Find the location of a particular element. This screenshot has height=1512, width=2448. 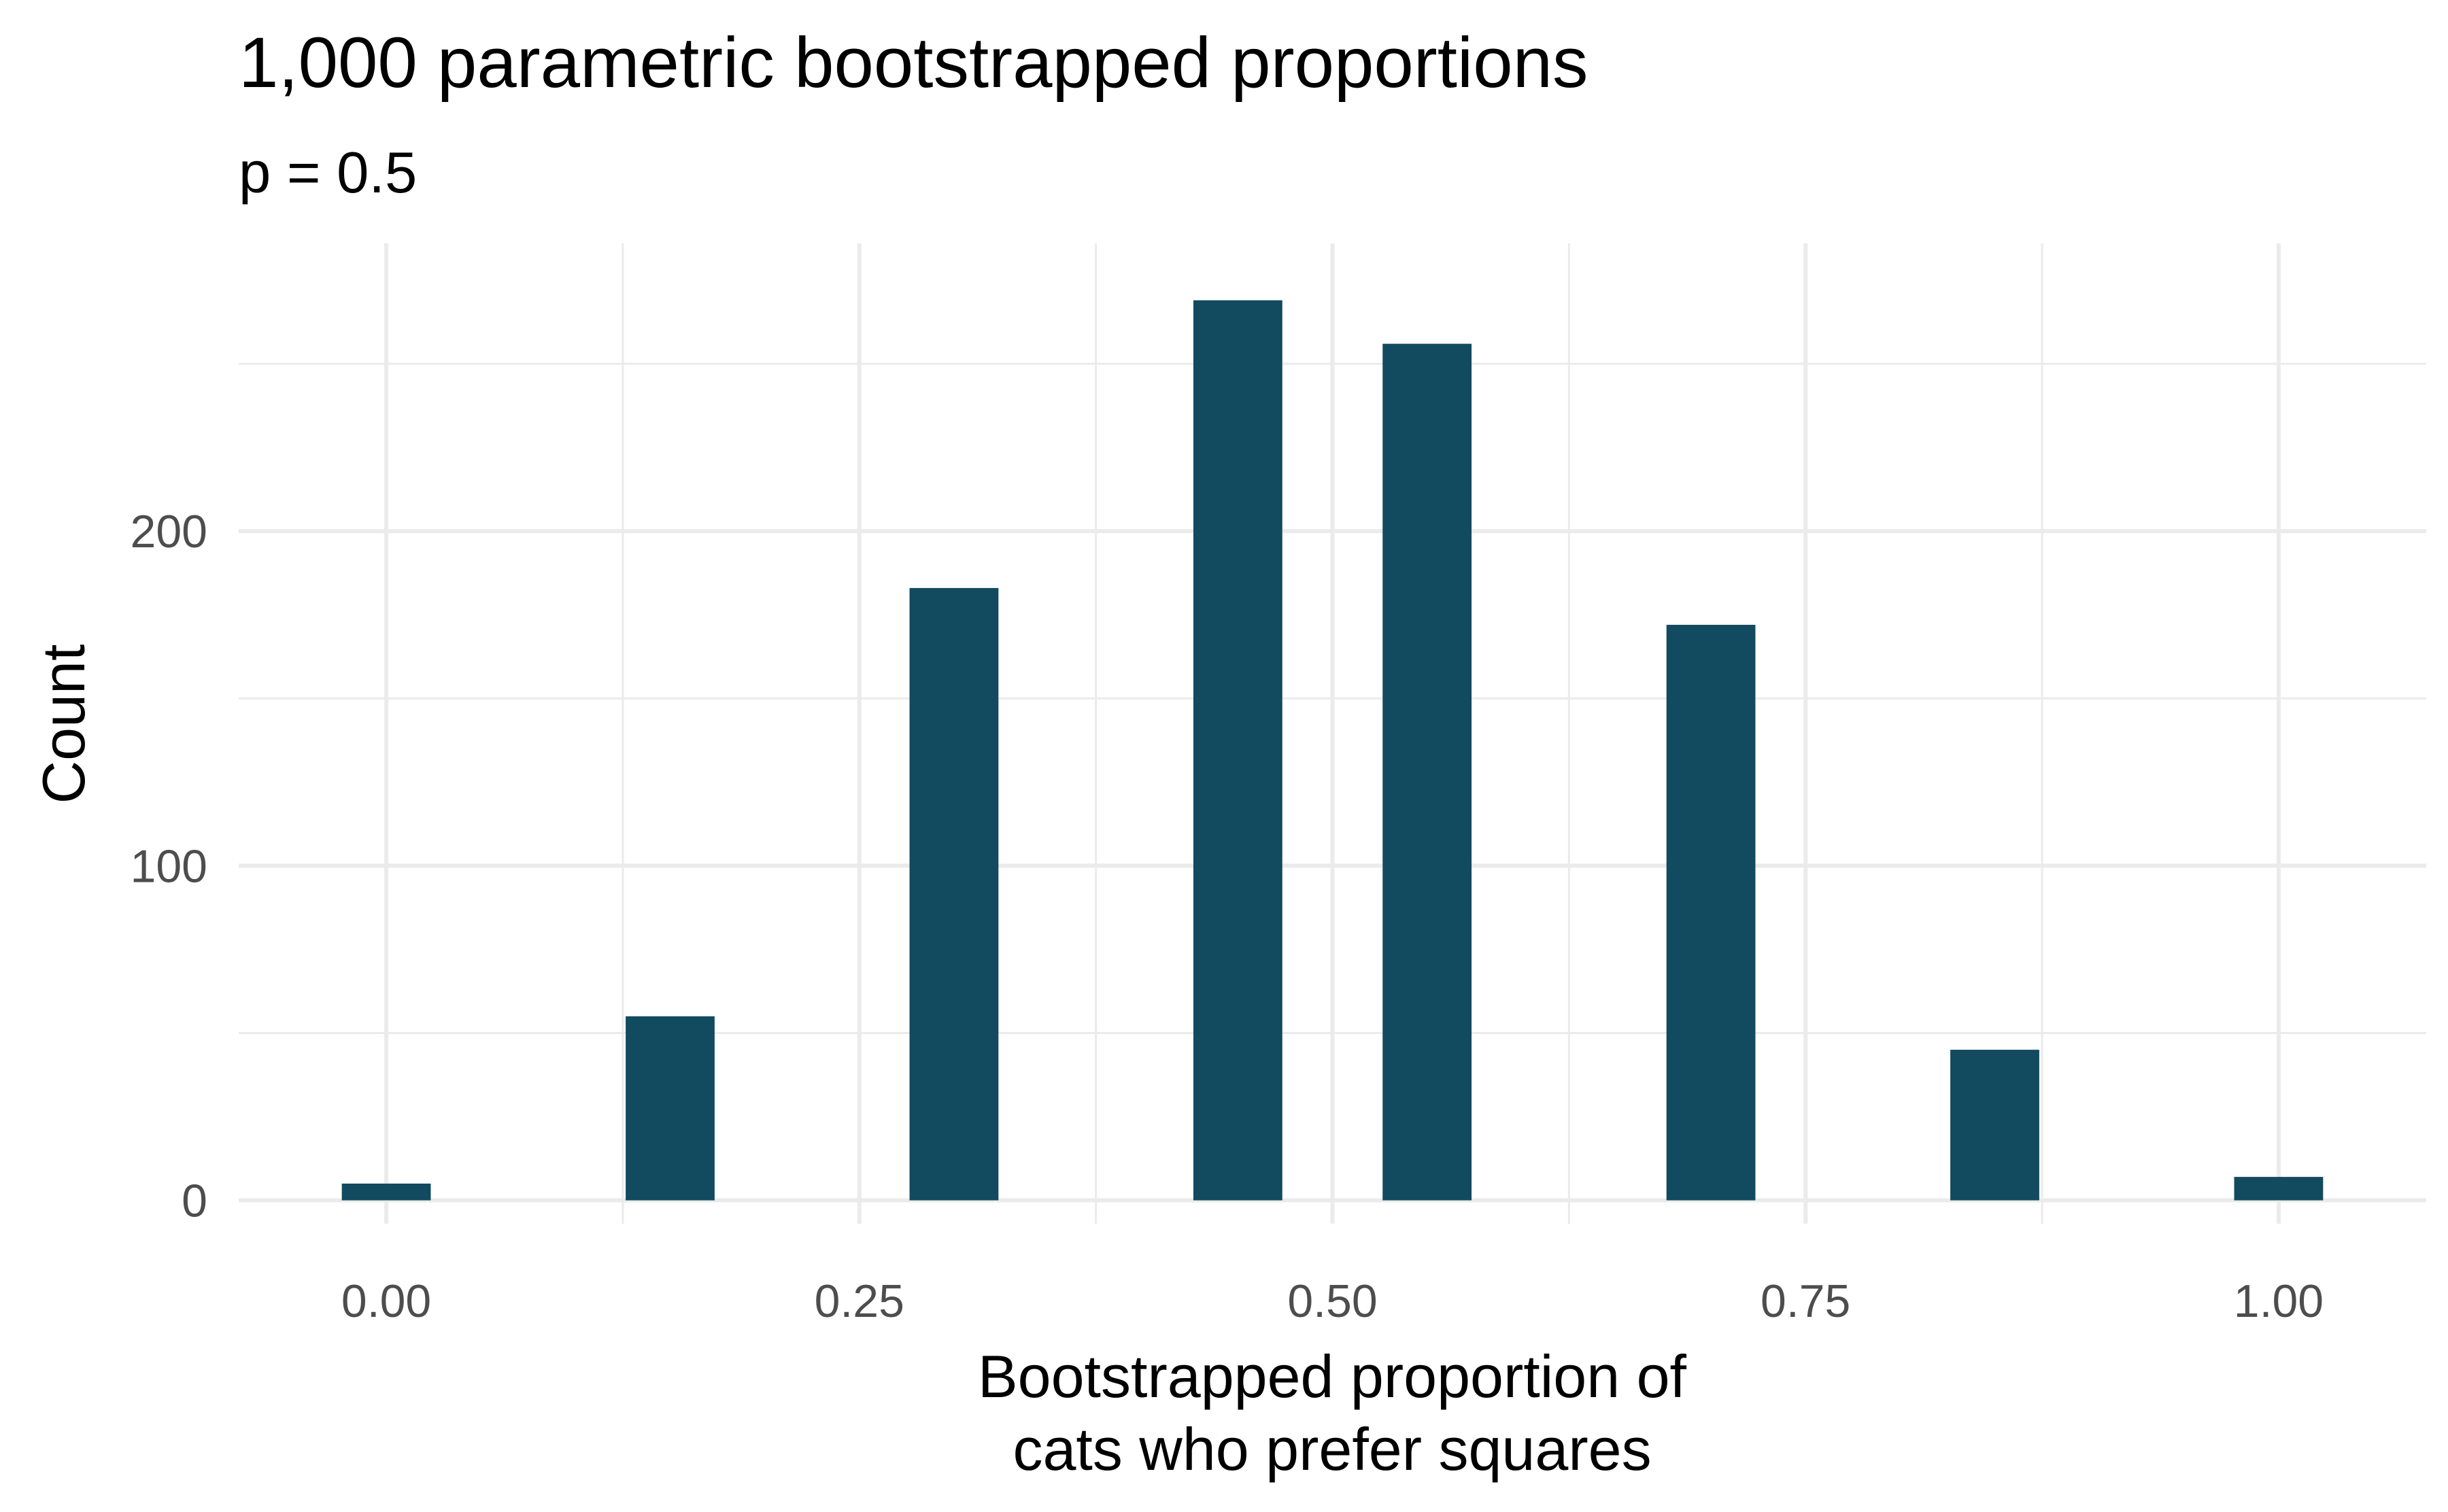

y-tick-label: 0 is located at coordinates (195, 1201).